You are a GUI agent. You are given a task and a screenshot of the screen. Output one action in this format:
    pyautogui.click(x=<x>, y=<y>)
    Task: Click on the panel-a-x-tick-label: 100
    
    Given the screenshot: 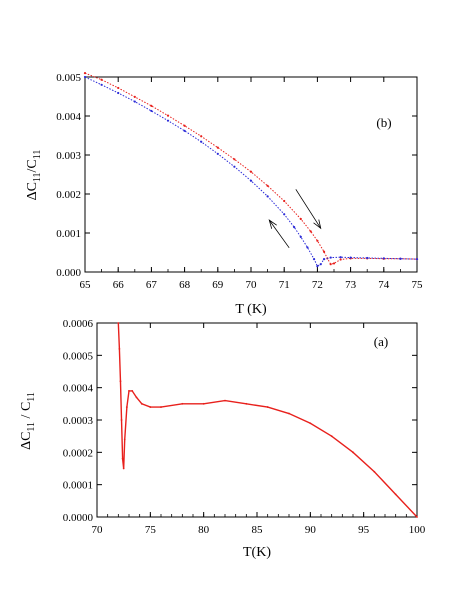 What is the action you would take?
    pyautogui.click(x=417, y=530)
    